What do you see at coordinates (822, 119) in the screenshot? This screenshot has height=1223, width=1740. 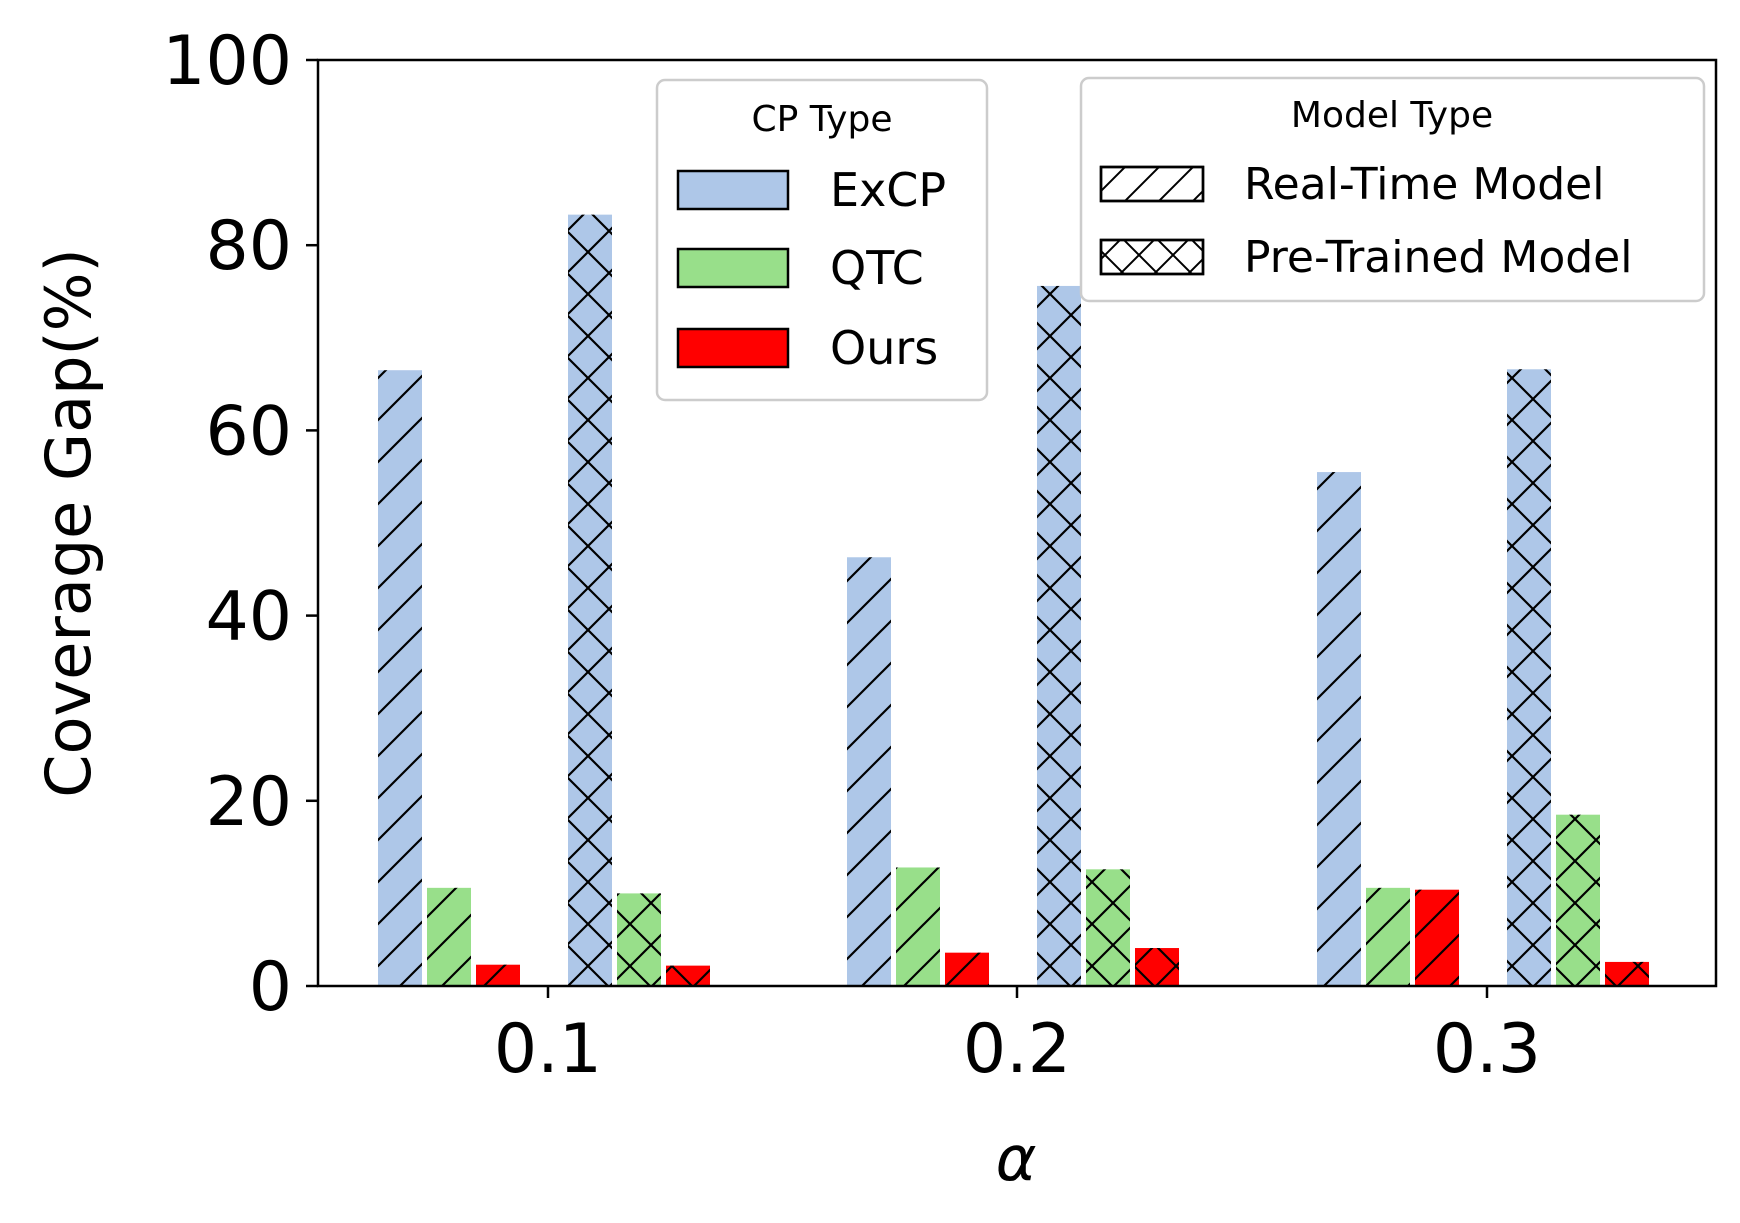 I see `legend-cp-title: CP Type` at bounding box center [822, 119].